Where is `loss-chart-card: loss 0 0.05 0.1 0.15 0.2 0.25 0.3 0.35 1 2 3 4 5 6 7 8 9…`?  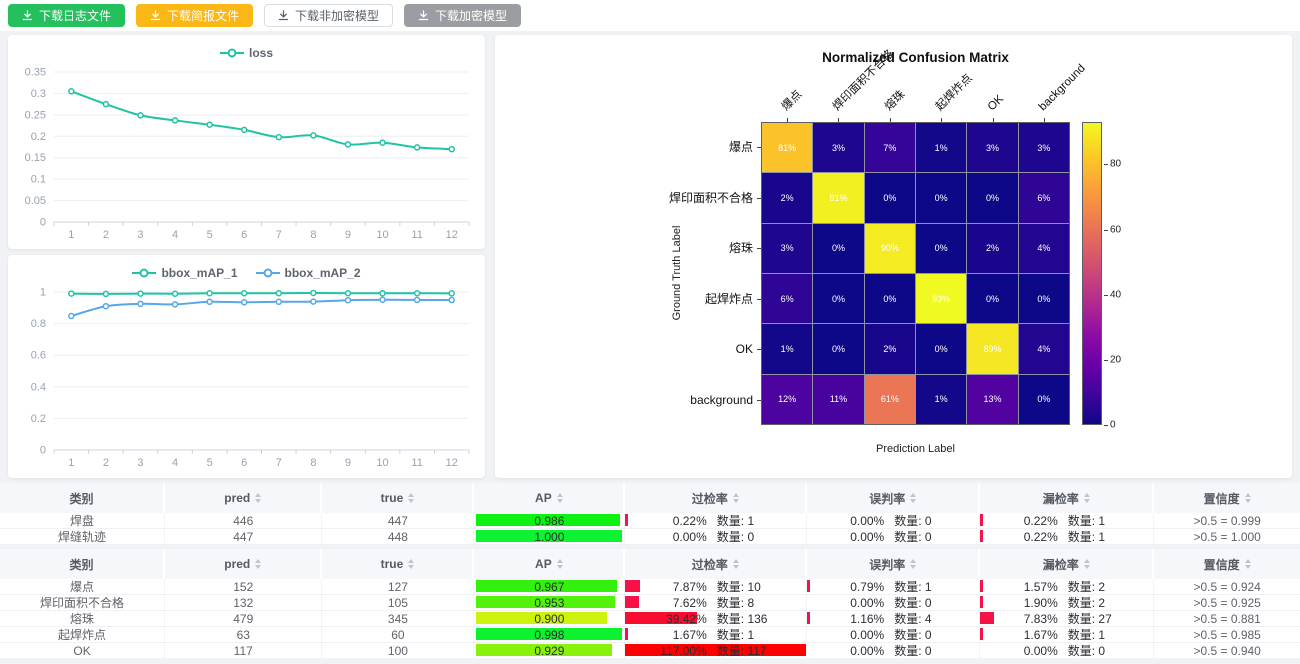
loss-chart-card: loss 0 0.05 0.1 0.15 0.2 0.25 0.3 0.35 1 2 3 4 5 6 7 8 9… is located at coordinates (246, 142).